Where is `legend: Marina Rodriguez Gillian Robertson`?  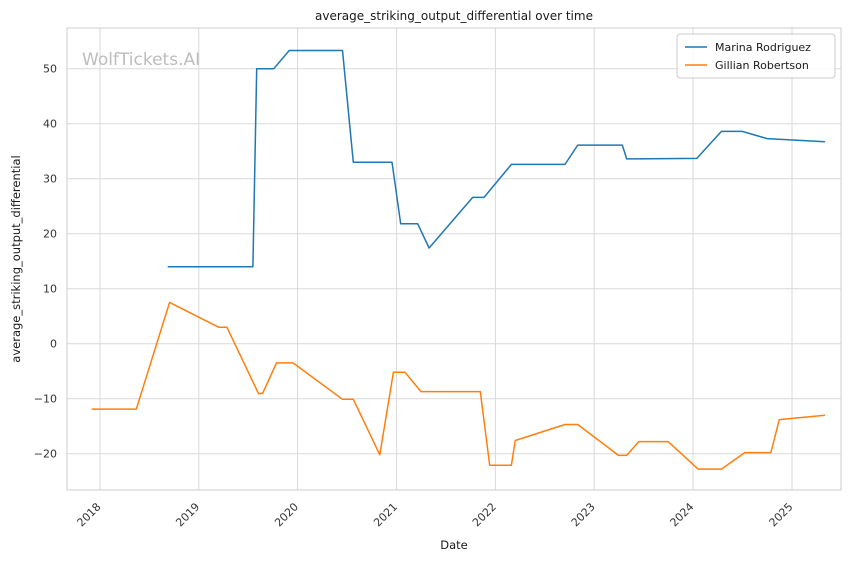 legend: Marina Rodriguez Gillian Robertson is located at coordinates (756, 56).